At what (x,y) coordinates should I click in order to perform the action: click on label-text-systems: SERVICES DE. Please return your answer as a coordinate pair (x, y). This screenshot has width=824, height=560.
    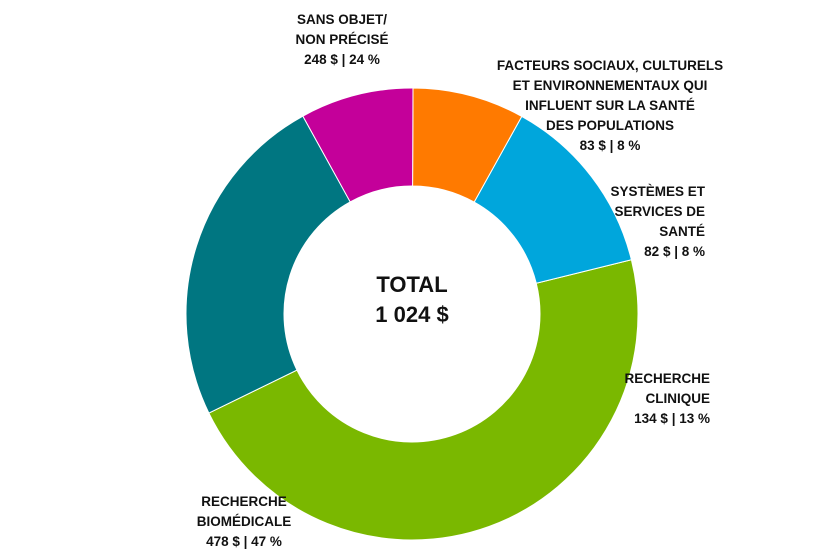
    Looking at the image, I should click on (659, 211).